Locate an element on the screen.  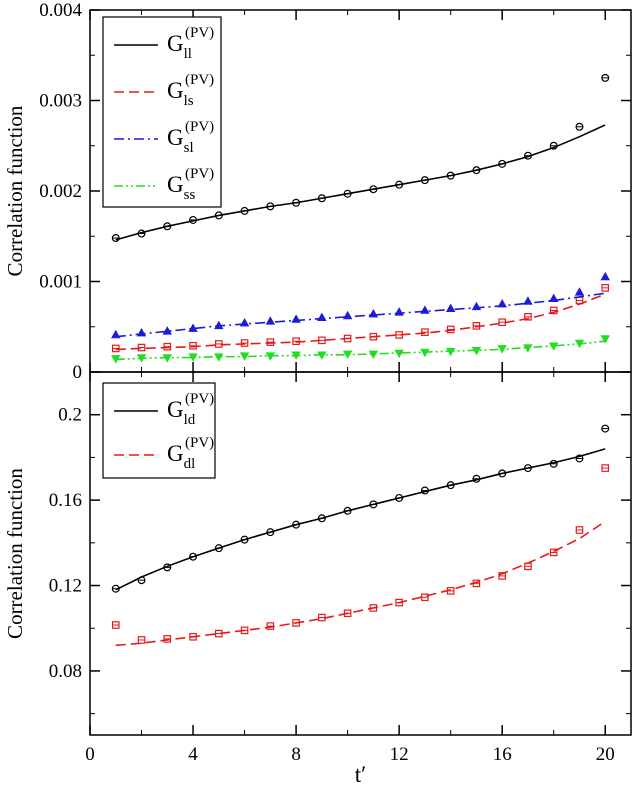
legend-box is located at coordinates (159, 430).